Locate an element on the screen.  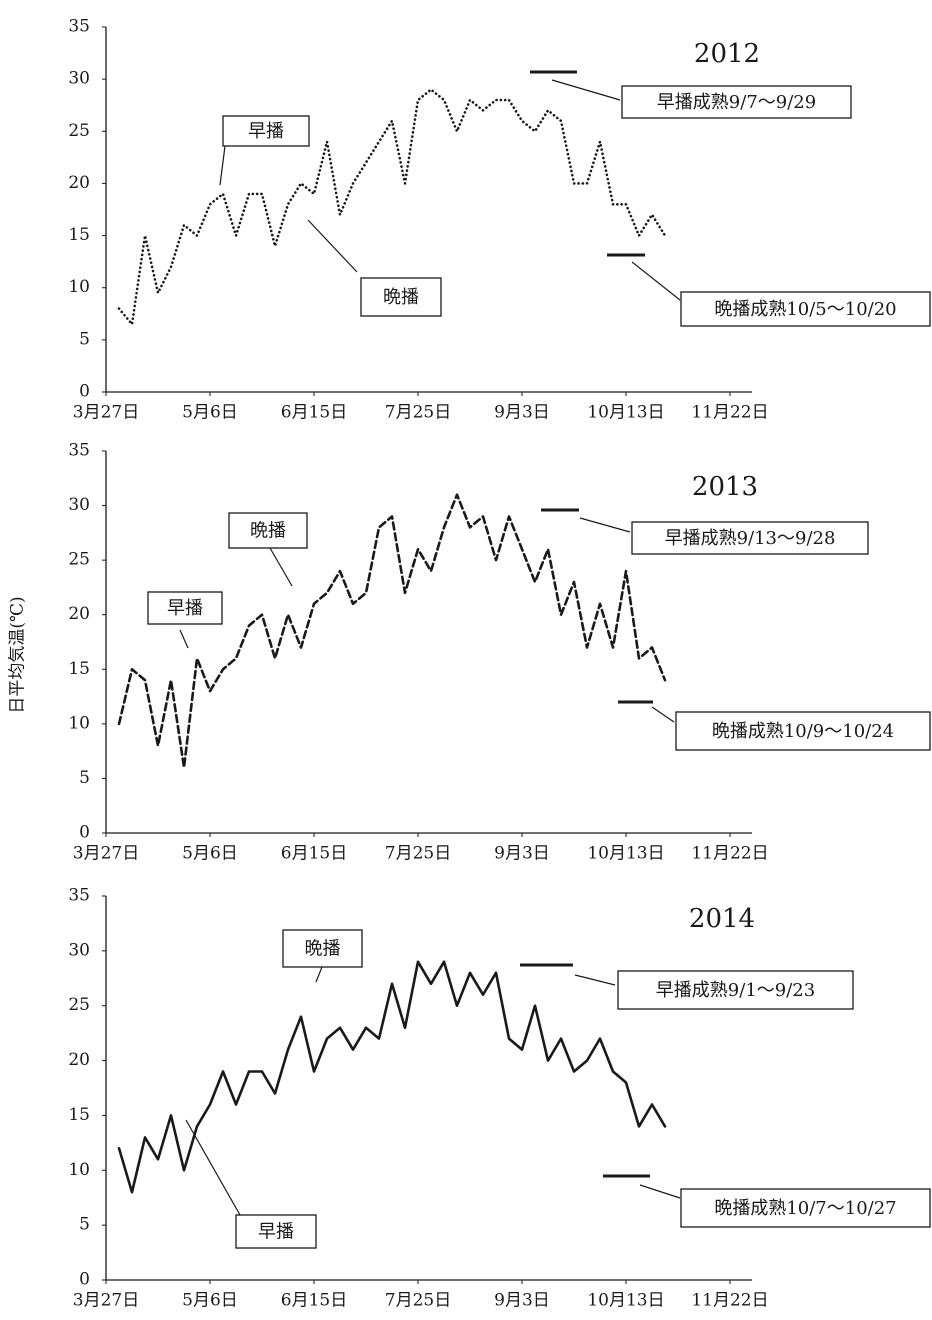
annotation: 早播成熟9/1〜9/23 is located at coordinates (735, 990).